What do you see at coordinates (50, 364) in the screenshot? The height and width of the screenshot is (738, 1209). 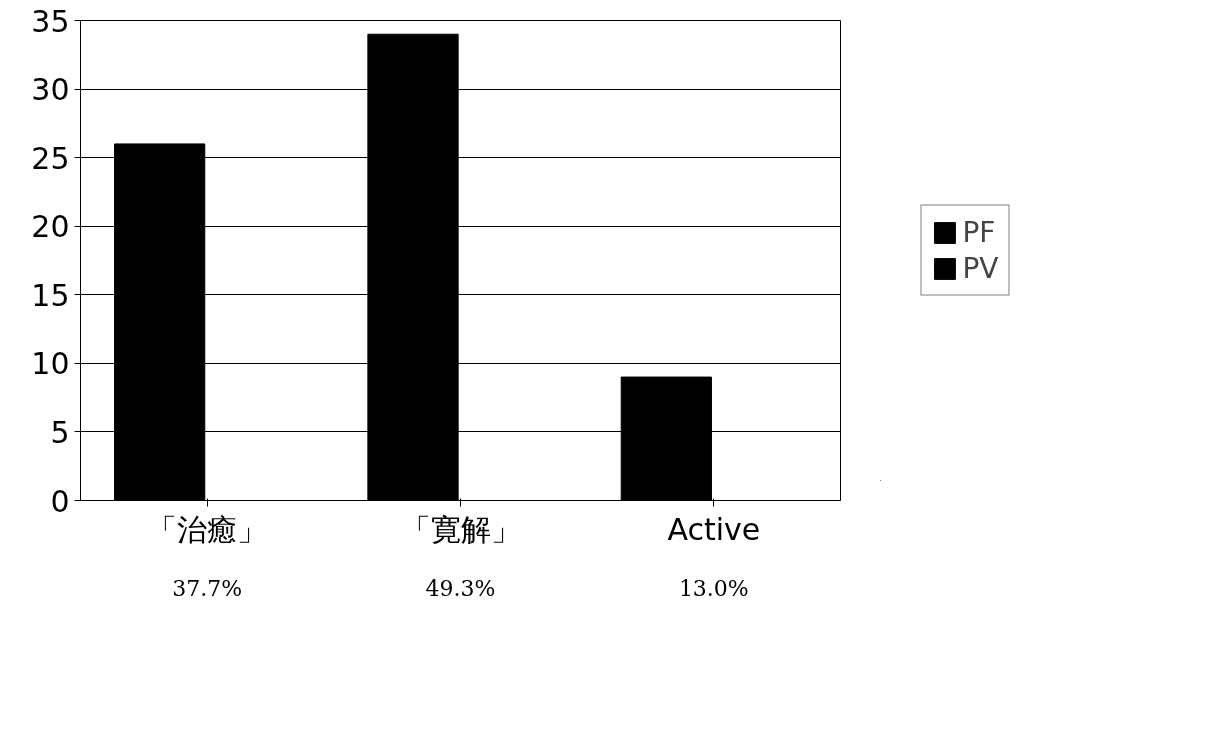 I see `y-tick-label: 10` at bounding box center [50, 364].